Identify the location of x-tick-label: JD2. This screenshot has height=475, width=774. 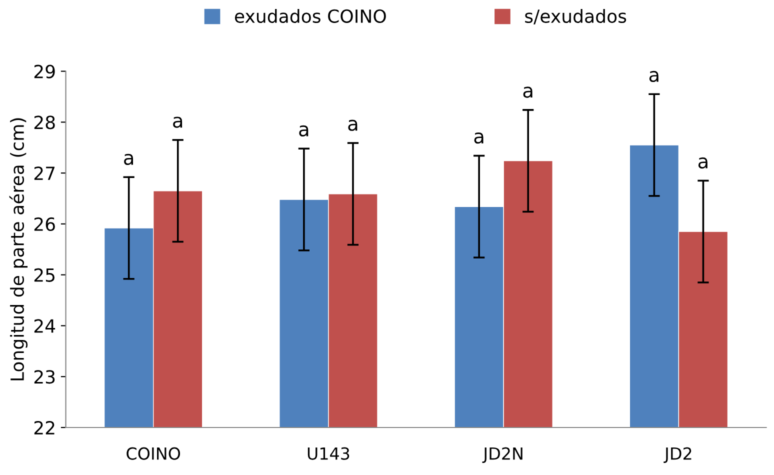
(678, 455).